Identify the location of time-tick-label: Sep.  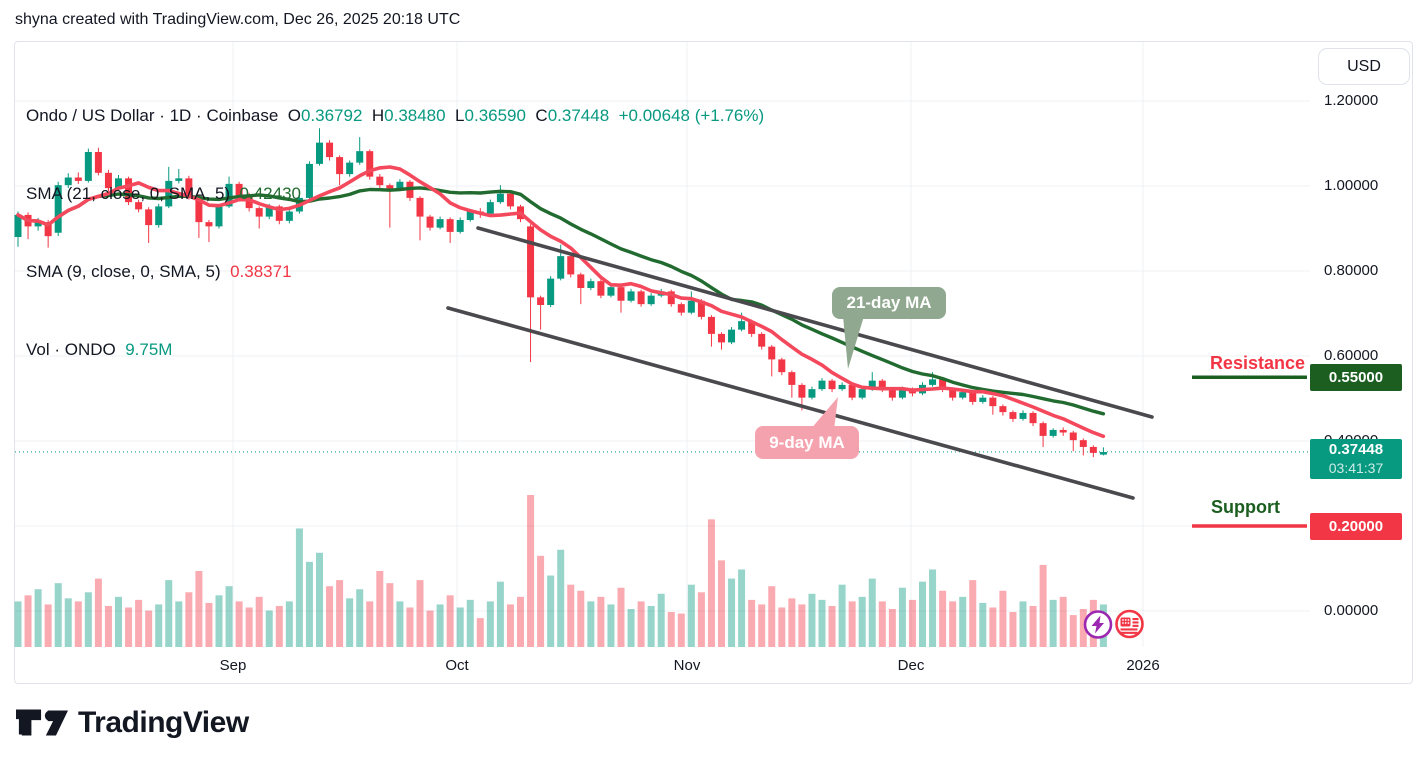
(233, 665).